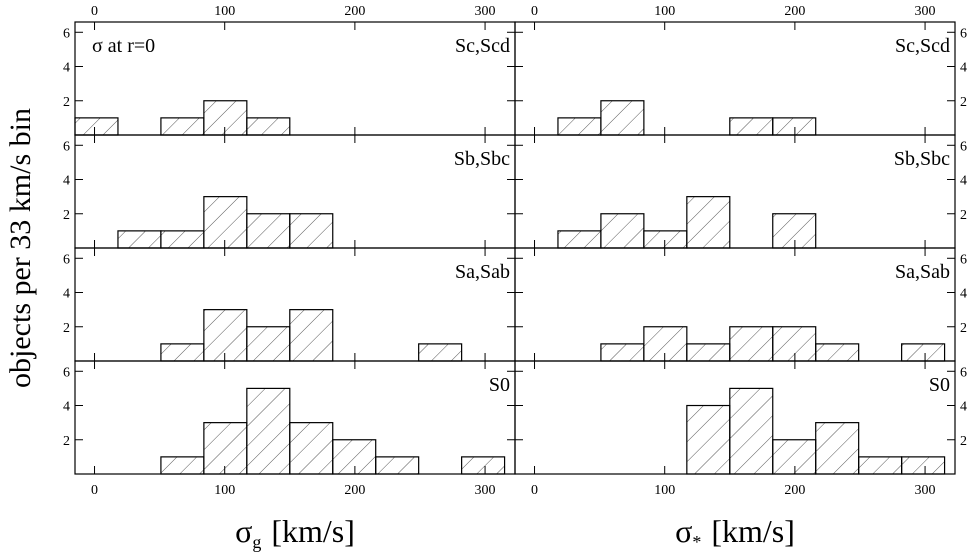 The height and width of the screenshot is (554, 975). What do you see at coordinates (256, 542) in the screenshot?
I see `x-label-subscript: g` at bounding box center [256, 542].